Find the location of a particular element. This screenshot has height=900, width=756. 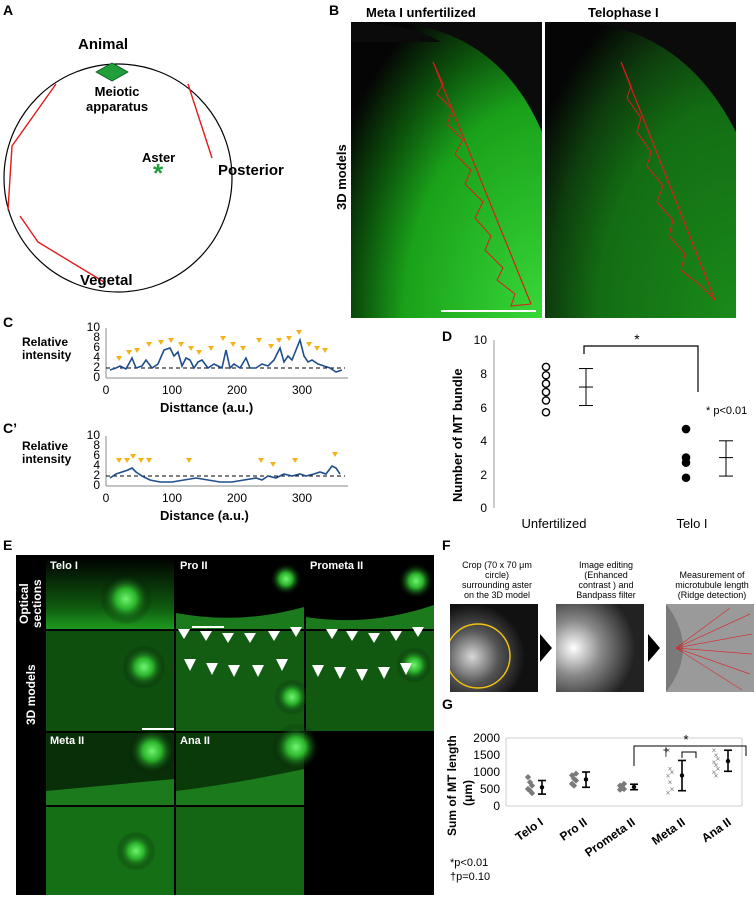

cortex-segment-left is located at coordinates (32, 147).